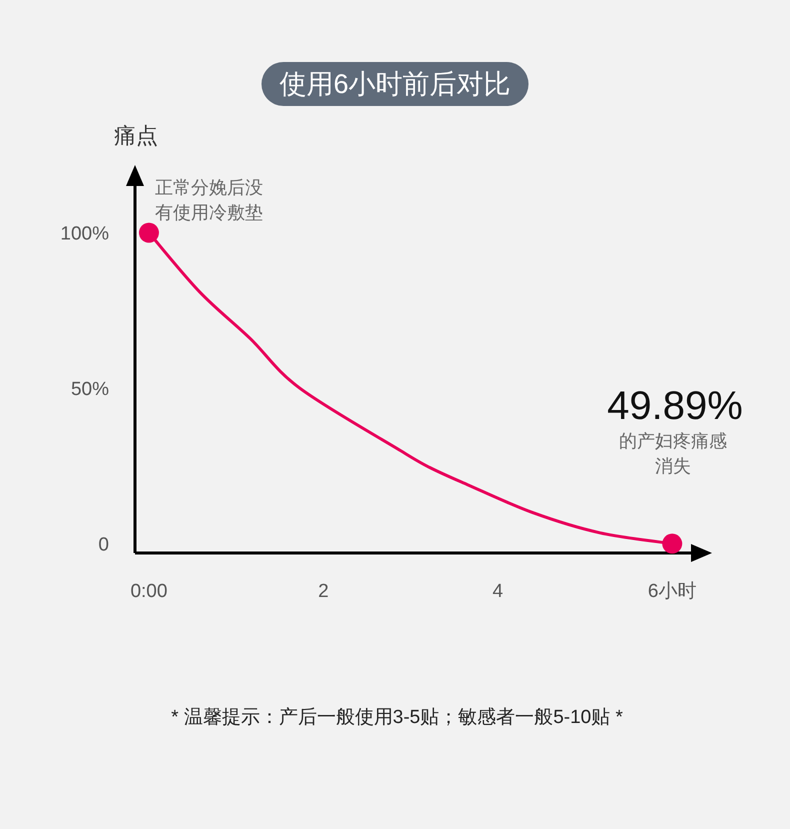  What do you see at coordinates (397, 717) in the screenshot?
I see `text: * 温馨提示：产后一般使用3-5贴；敏感者一般5-10贴 *` at bounding box center [397, 717].